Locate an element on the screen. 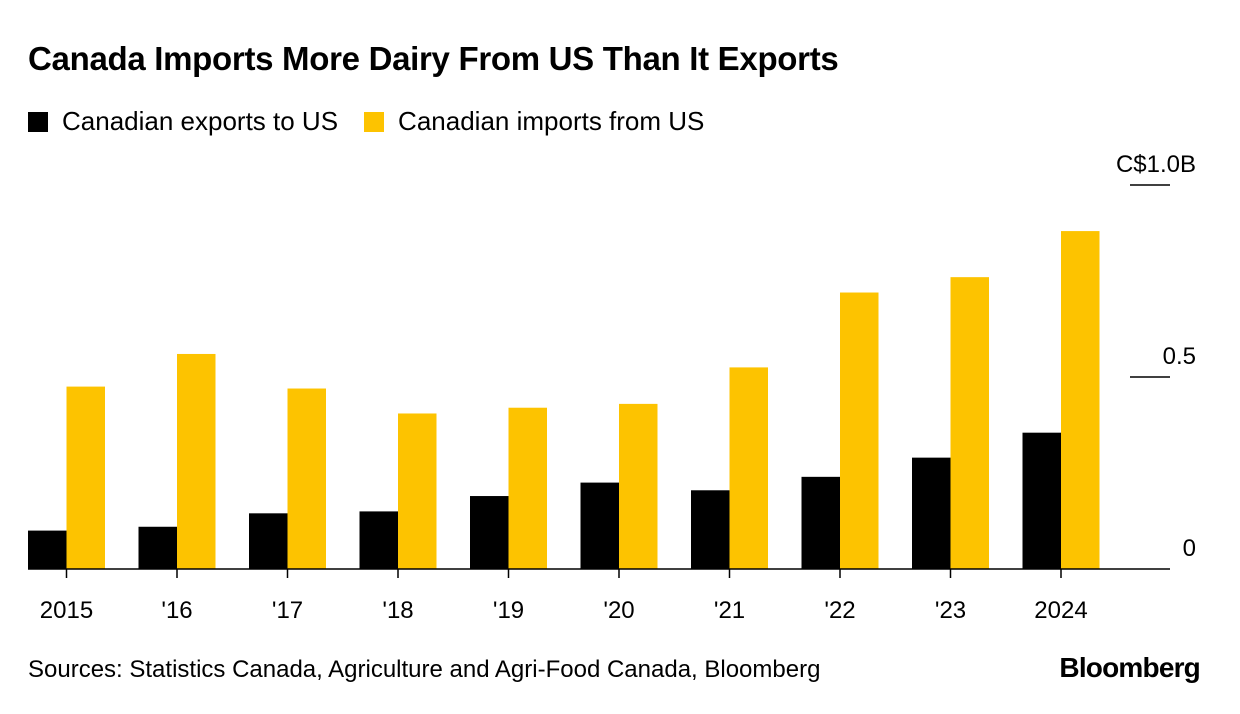 Image resolution: width=1240 pixels, height=714 pixels. y-tick-label-1: 0.5 is located at coordinates (1179, 356).